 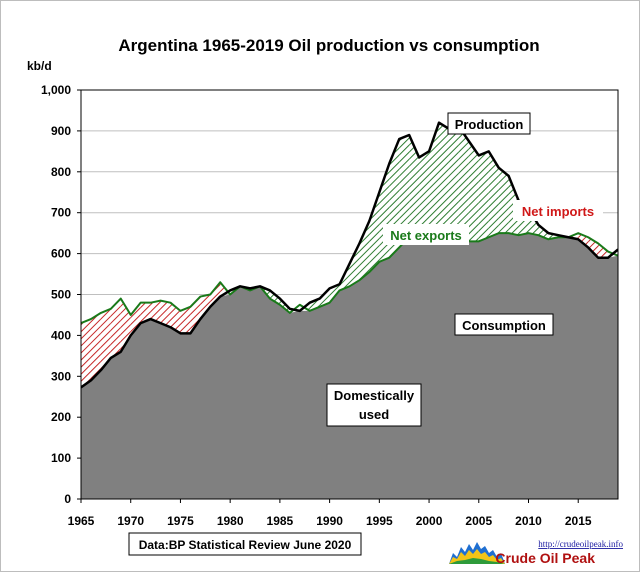 What do you see at coordinates (379, 521) in the screenshot?
I see `x-tick-label: 1995` at bounding box center [379, 521].